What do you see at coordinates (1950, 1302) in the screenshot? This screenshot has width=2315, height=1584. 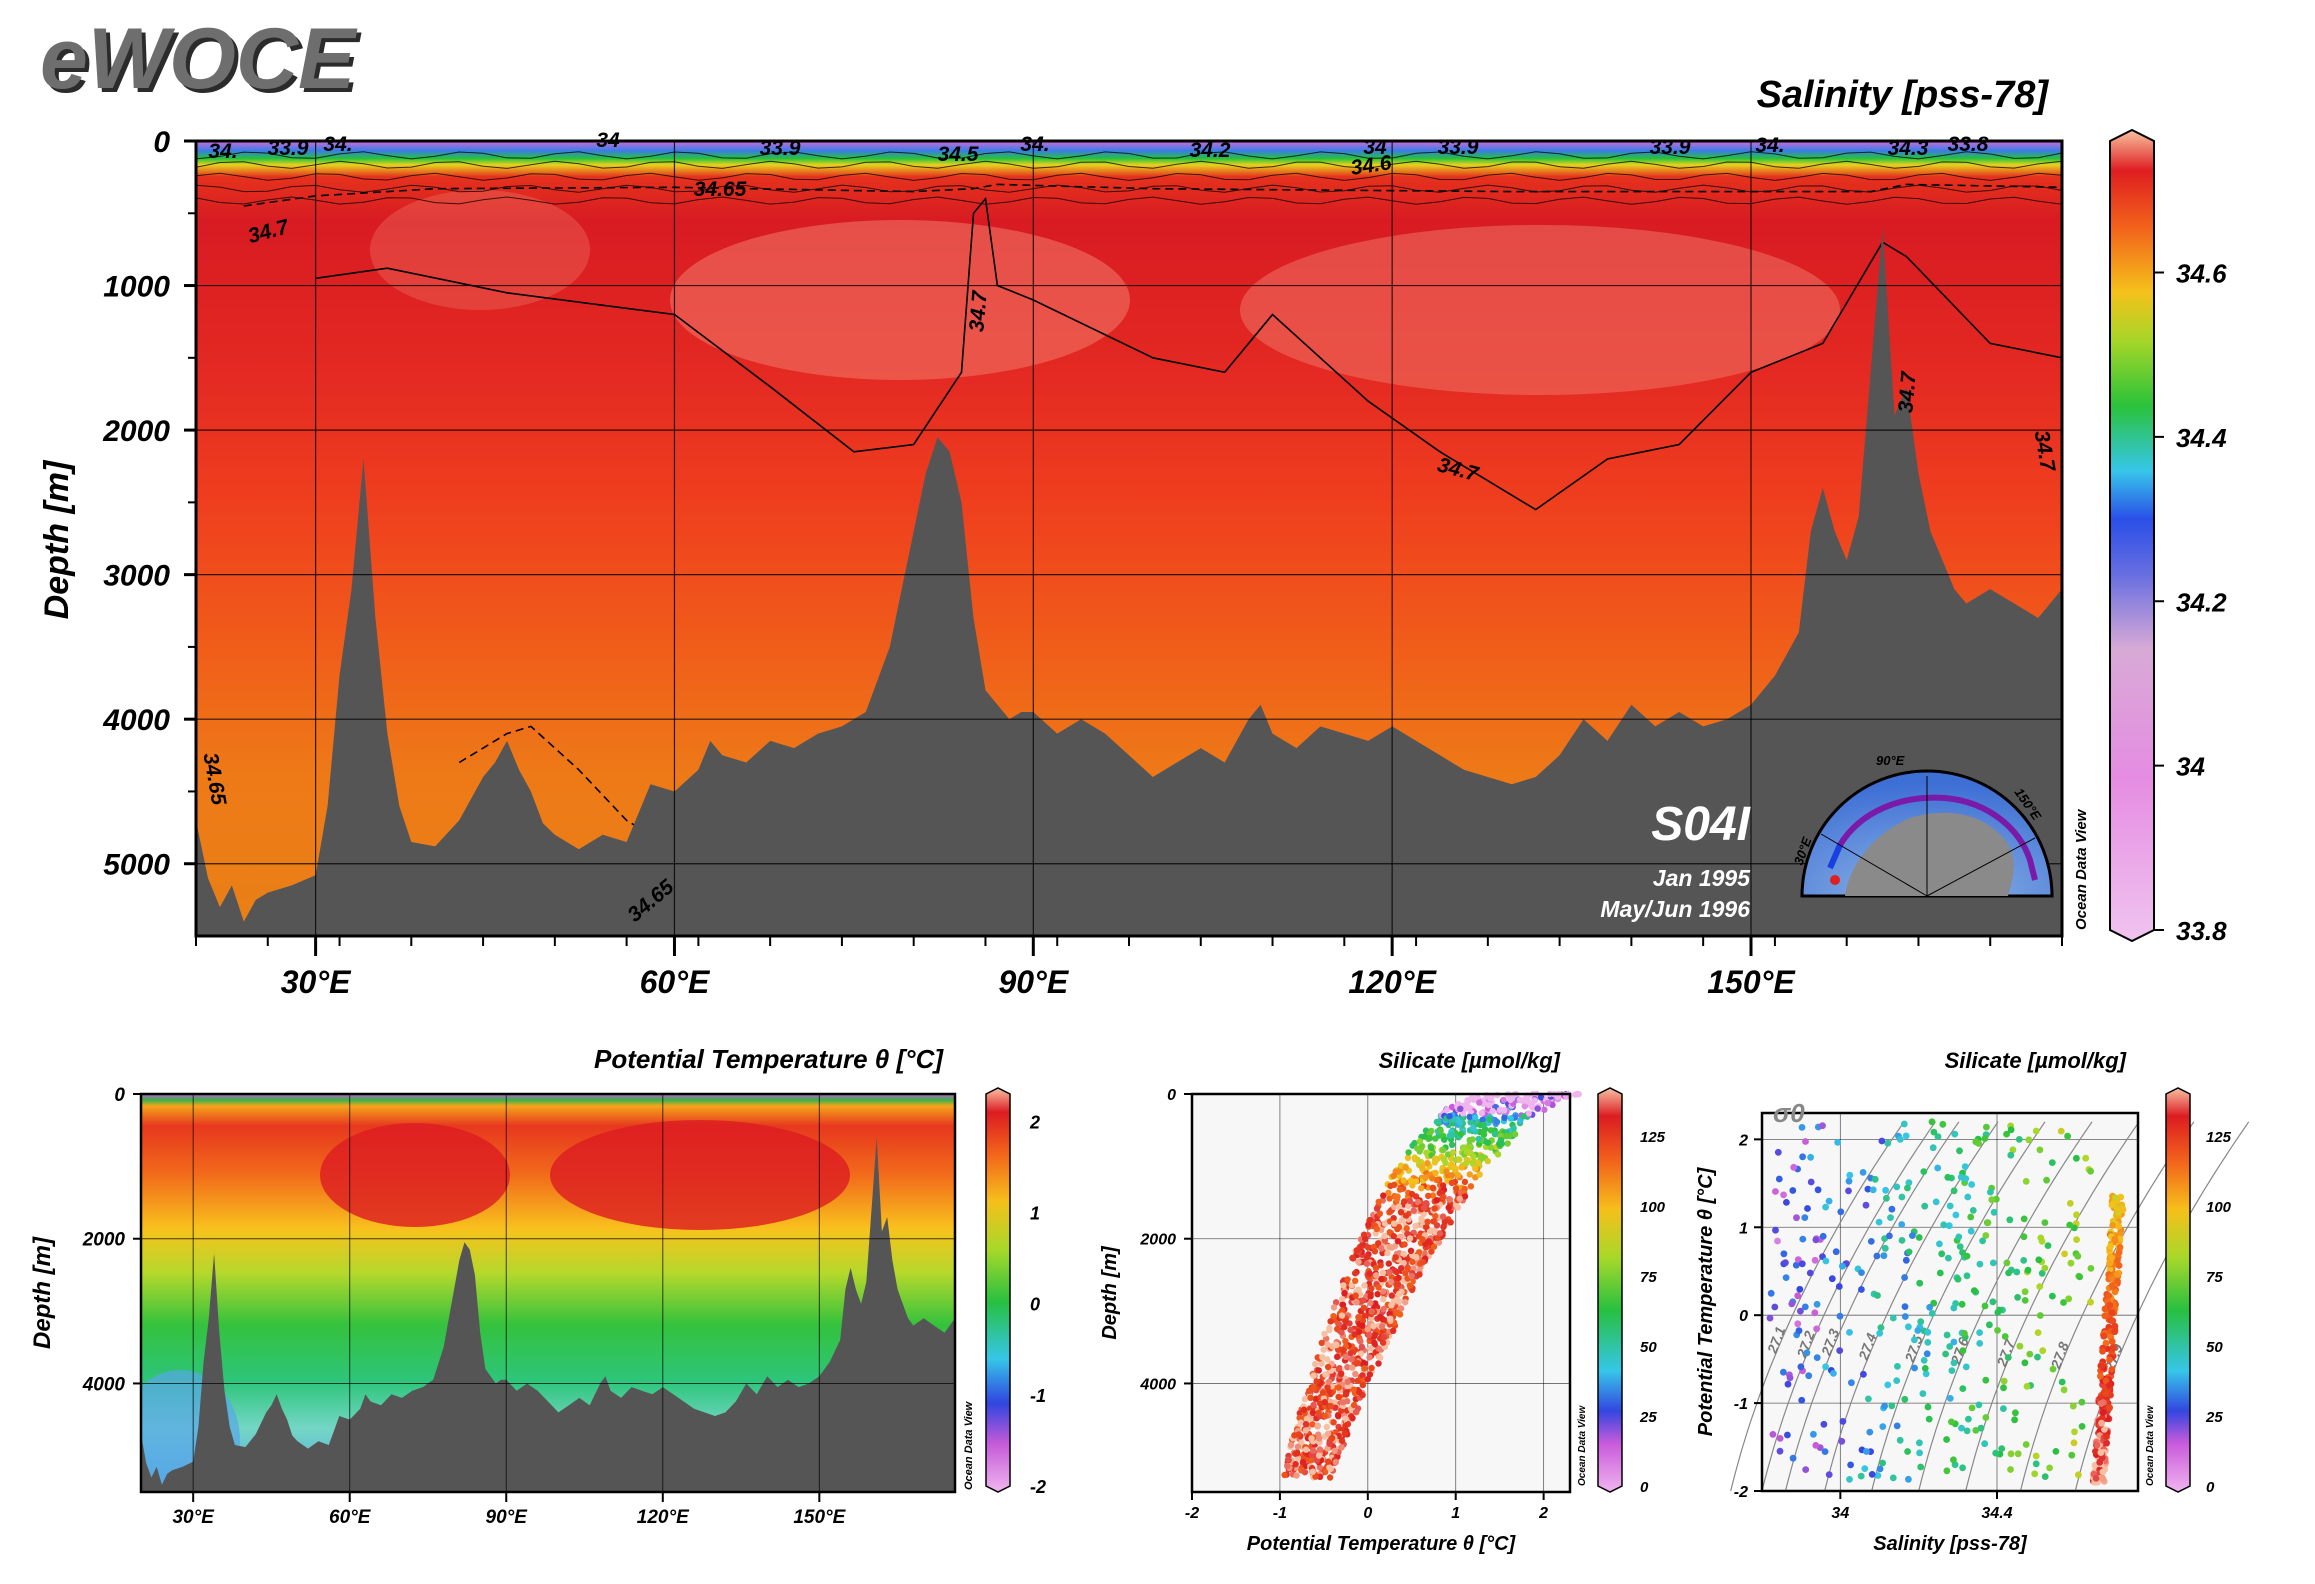 I see `axes-frame-ts` at bounding box center [1950, 1302].